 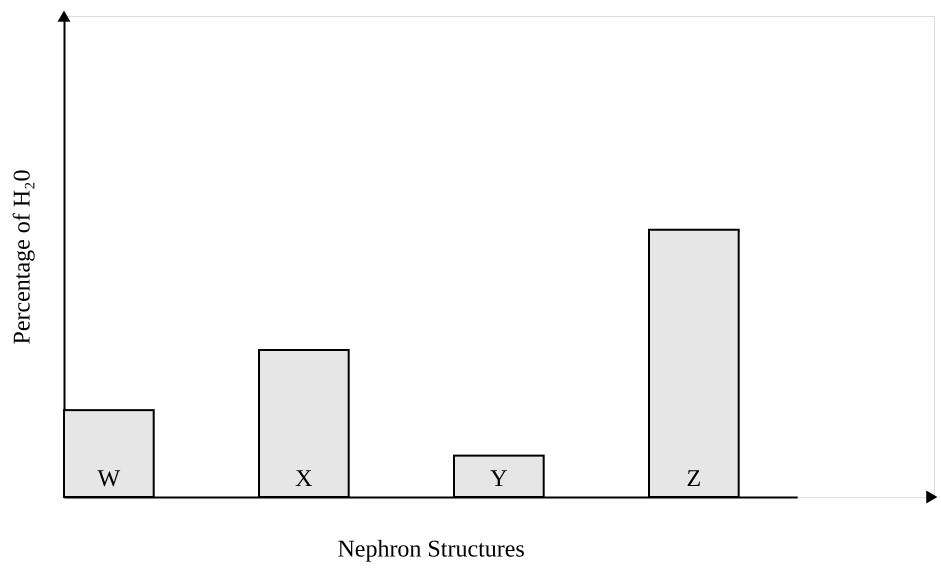 I want to click on x-tick-label: W, so click(x=109, y=479).